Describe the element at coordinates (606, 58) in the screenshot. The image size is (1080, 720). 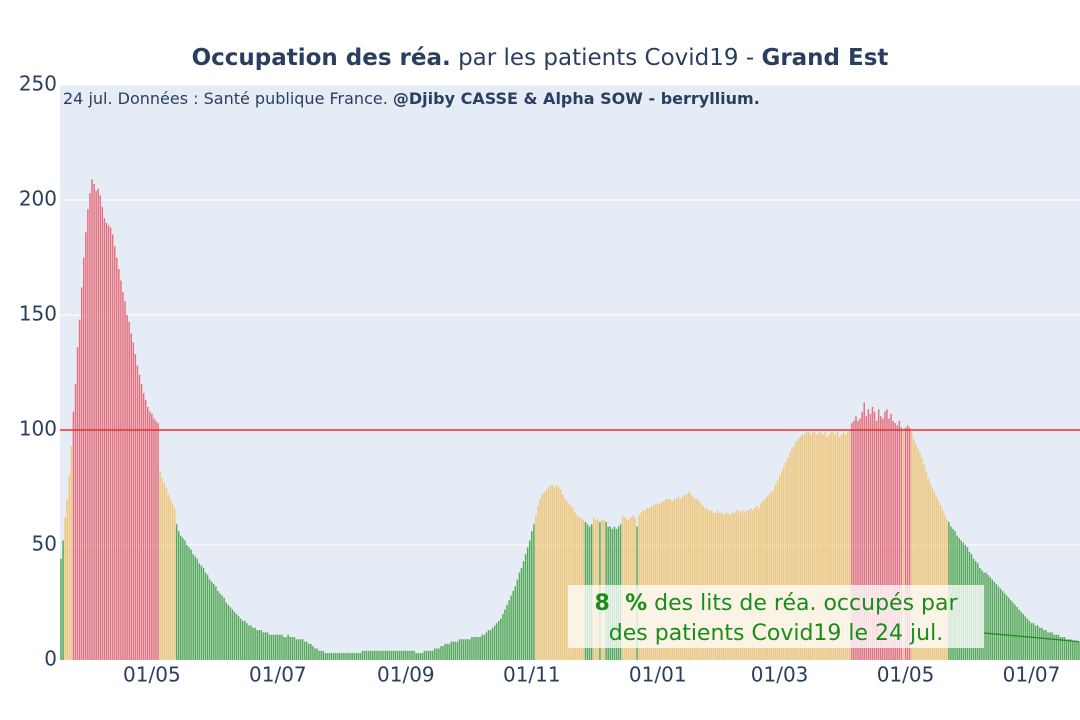
I see `title-part: par les patients Covid19 -` at that location.